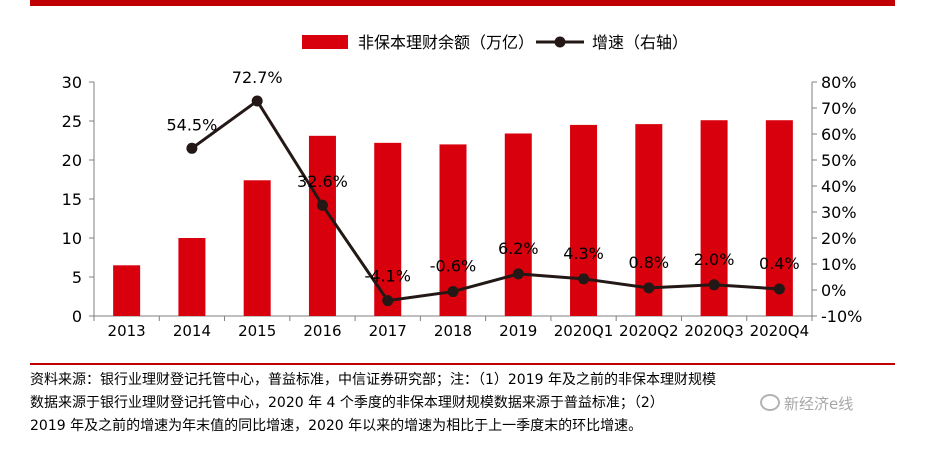 The width and height of the screenshot is (940, 449). I want to click on right-tick-label: -10%, so click(841, 316).